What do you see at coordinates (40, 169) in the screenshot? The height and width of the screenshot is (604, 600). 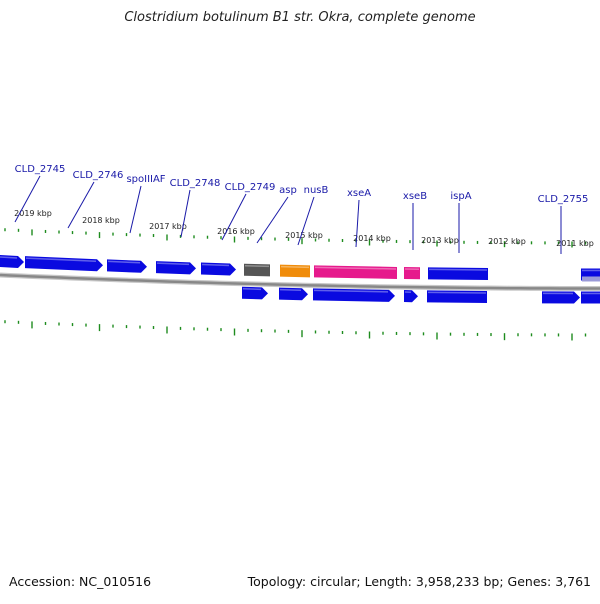 I see `gene-label-cld-2745: CLD_2745` at bounding box center [40, 169].